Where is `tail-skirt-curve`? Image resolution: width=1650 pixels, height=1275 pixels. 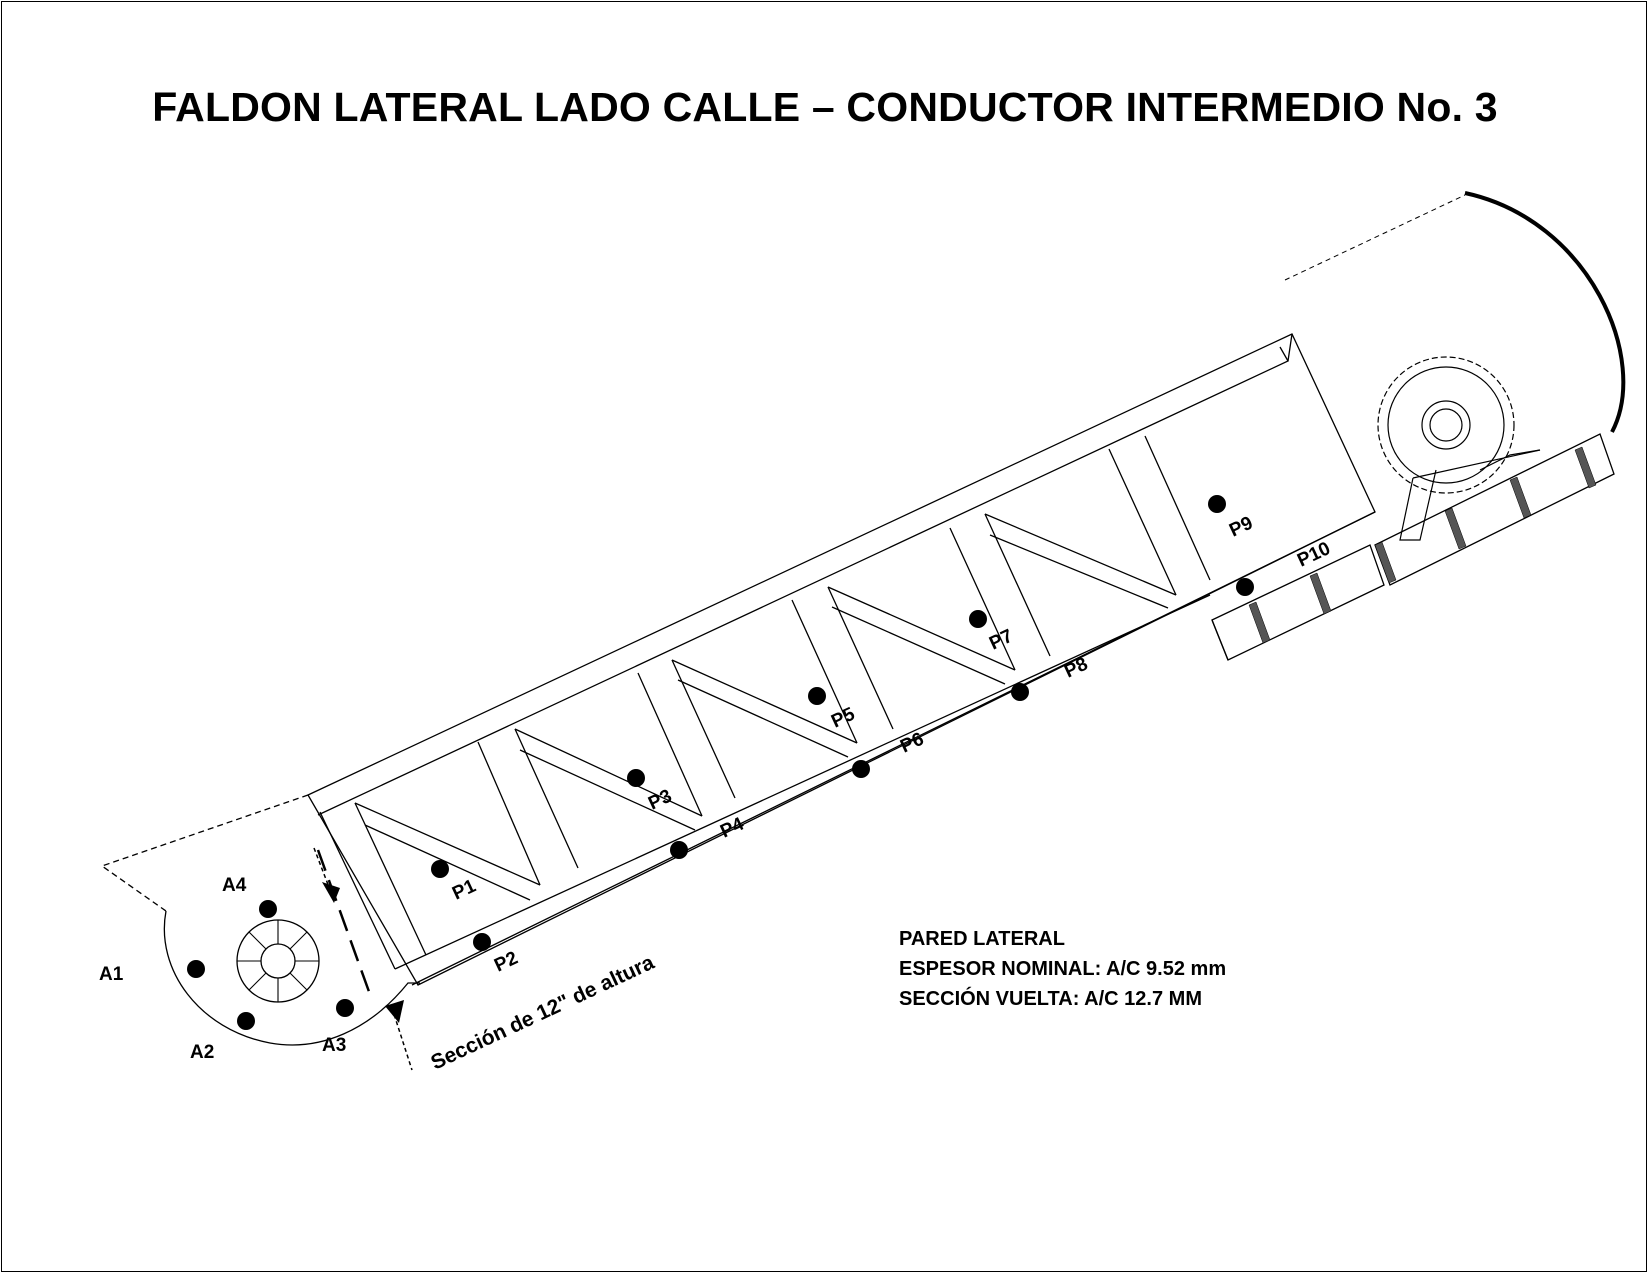
tail-skirt-curve is located at coordinates (291, 978).